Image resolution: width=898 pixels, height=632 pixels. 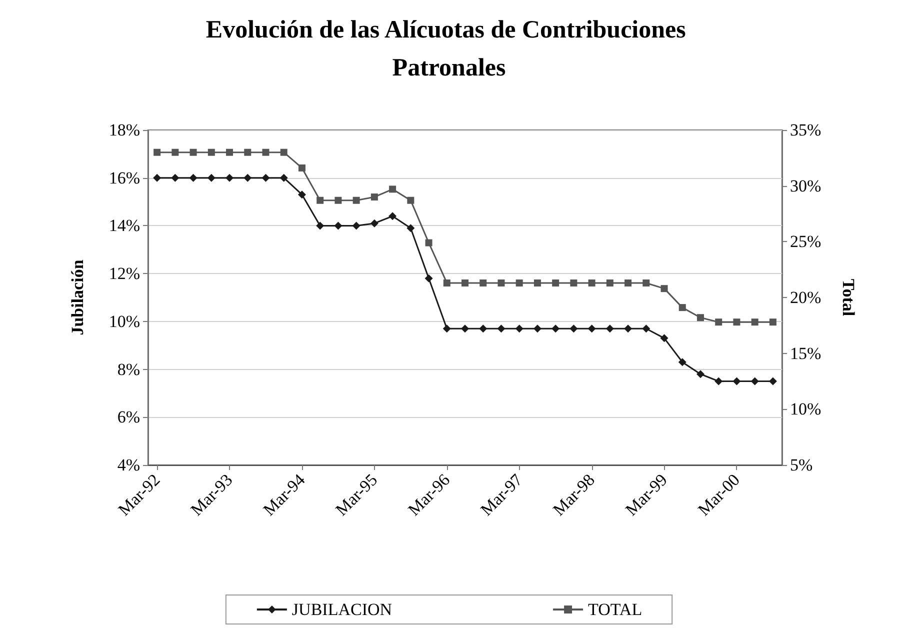 What do you see at coordinates (449, 49) in the screenshot?
I see `chart-title: Evolución de las Alícuotas de Contribuciones Patronales` at bounding box center [449, 49].